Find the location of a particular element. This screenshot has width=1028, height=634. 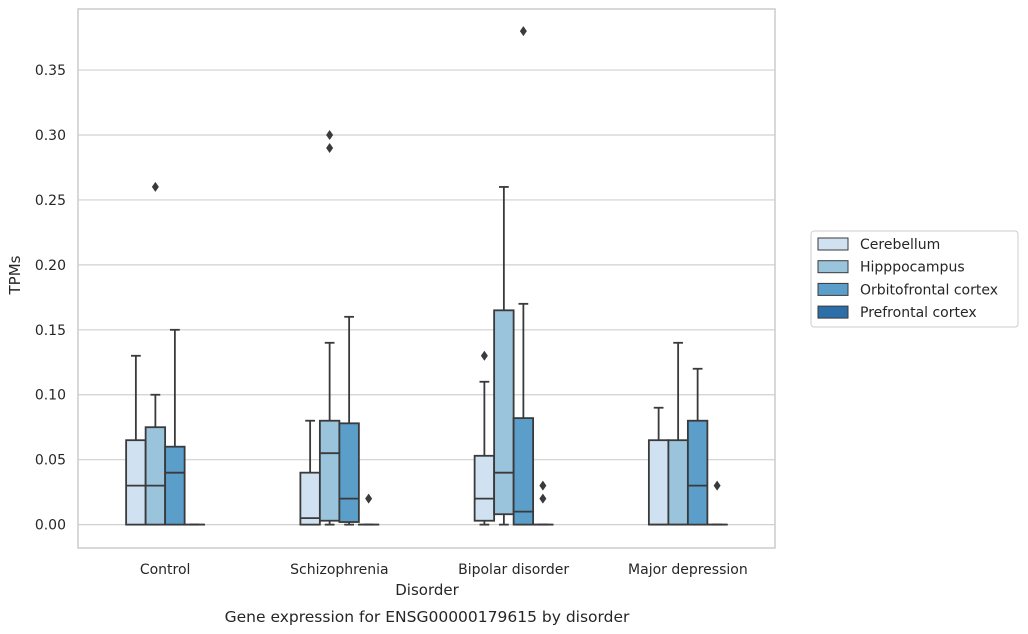

y-tick-label: 0.15 is located at coordinates (50, 331).